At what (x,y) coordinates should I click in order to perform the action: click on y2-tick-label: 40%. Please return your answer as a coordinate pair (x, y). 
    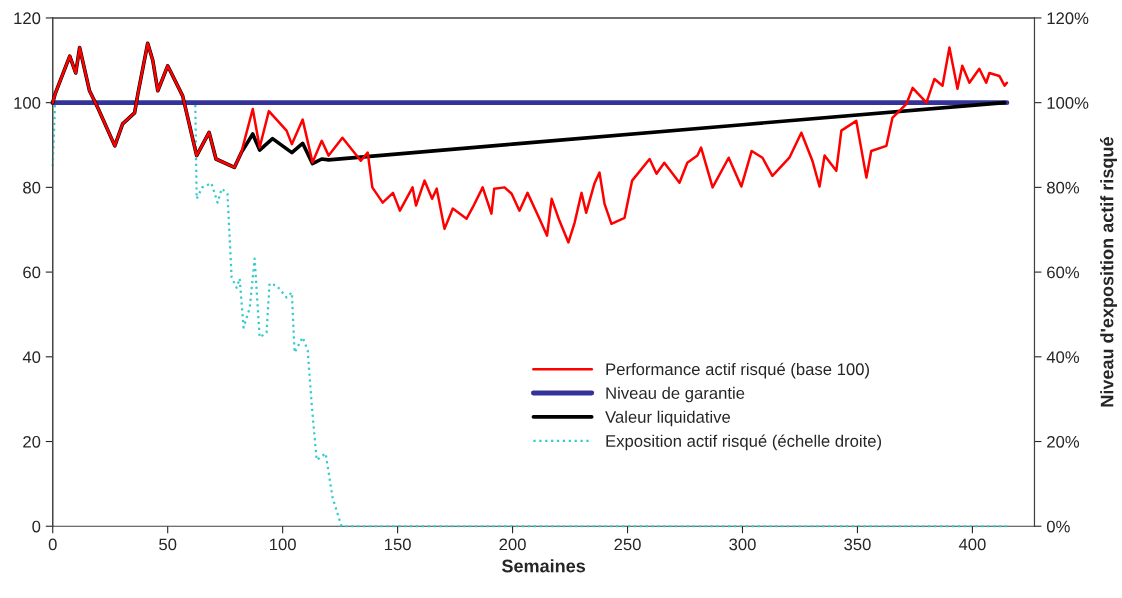
    Looking at the image, I should click on (1063, 357).